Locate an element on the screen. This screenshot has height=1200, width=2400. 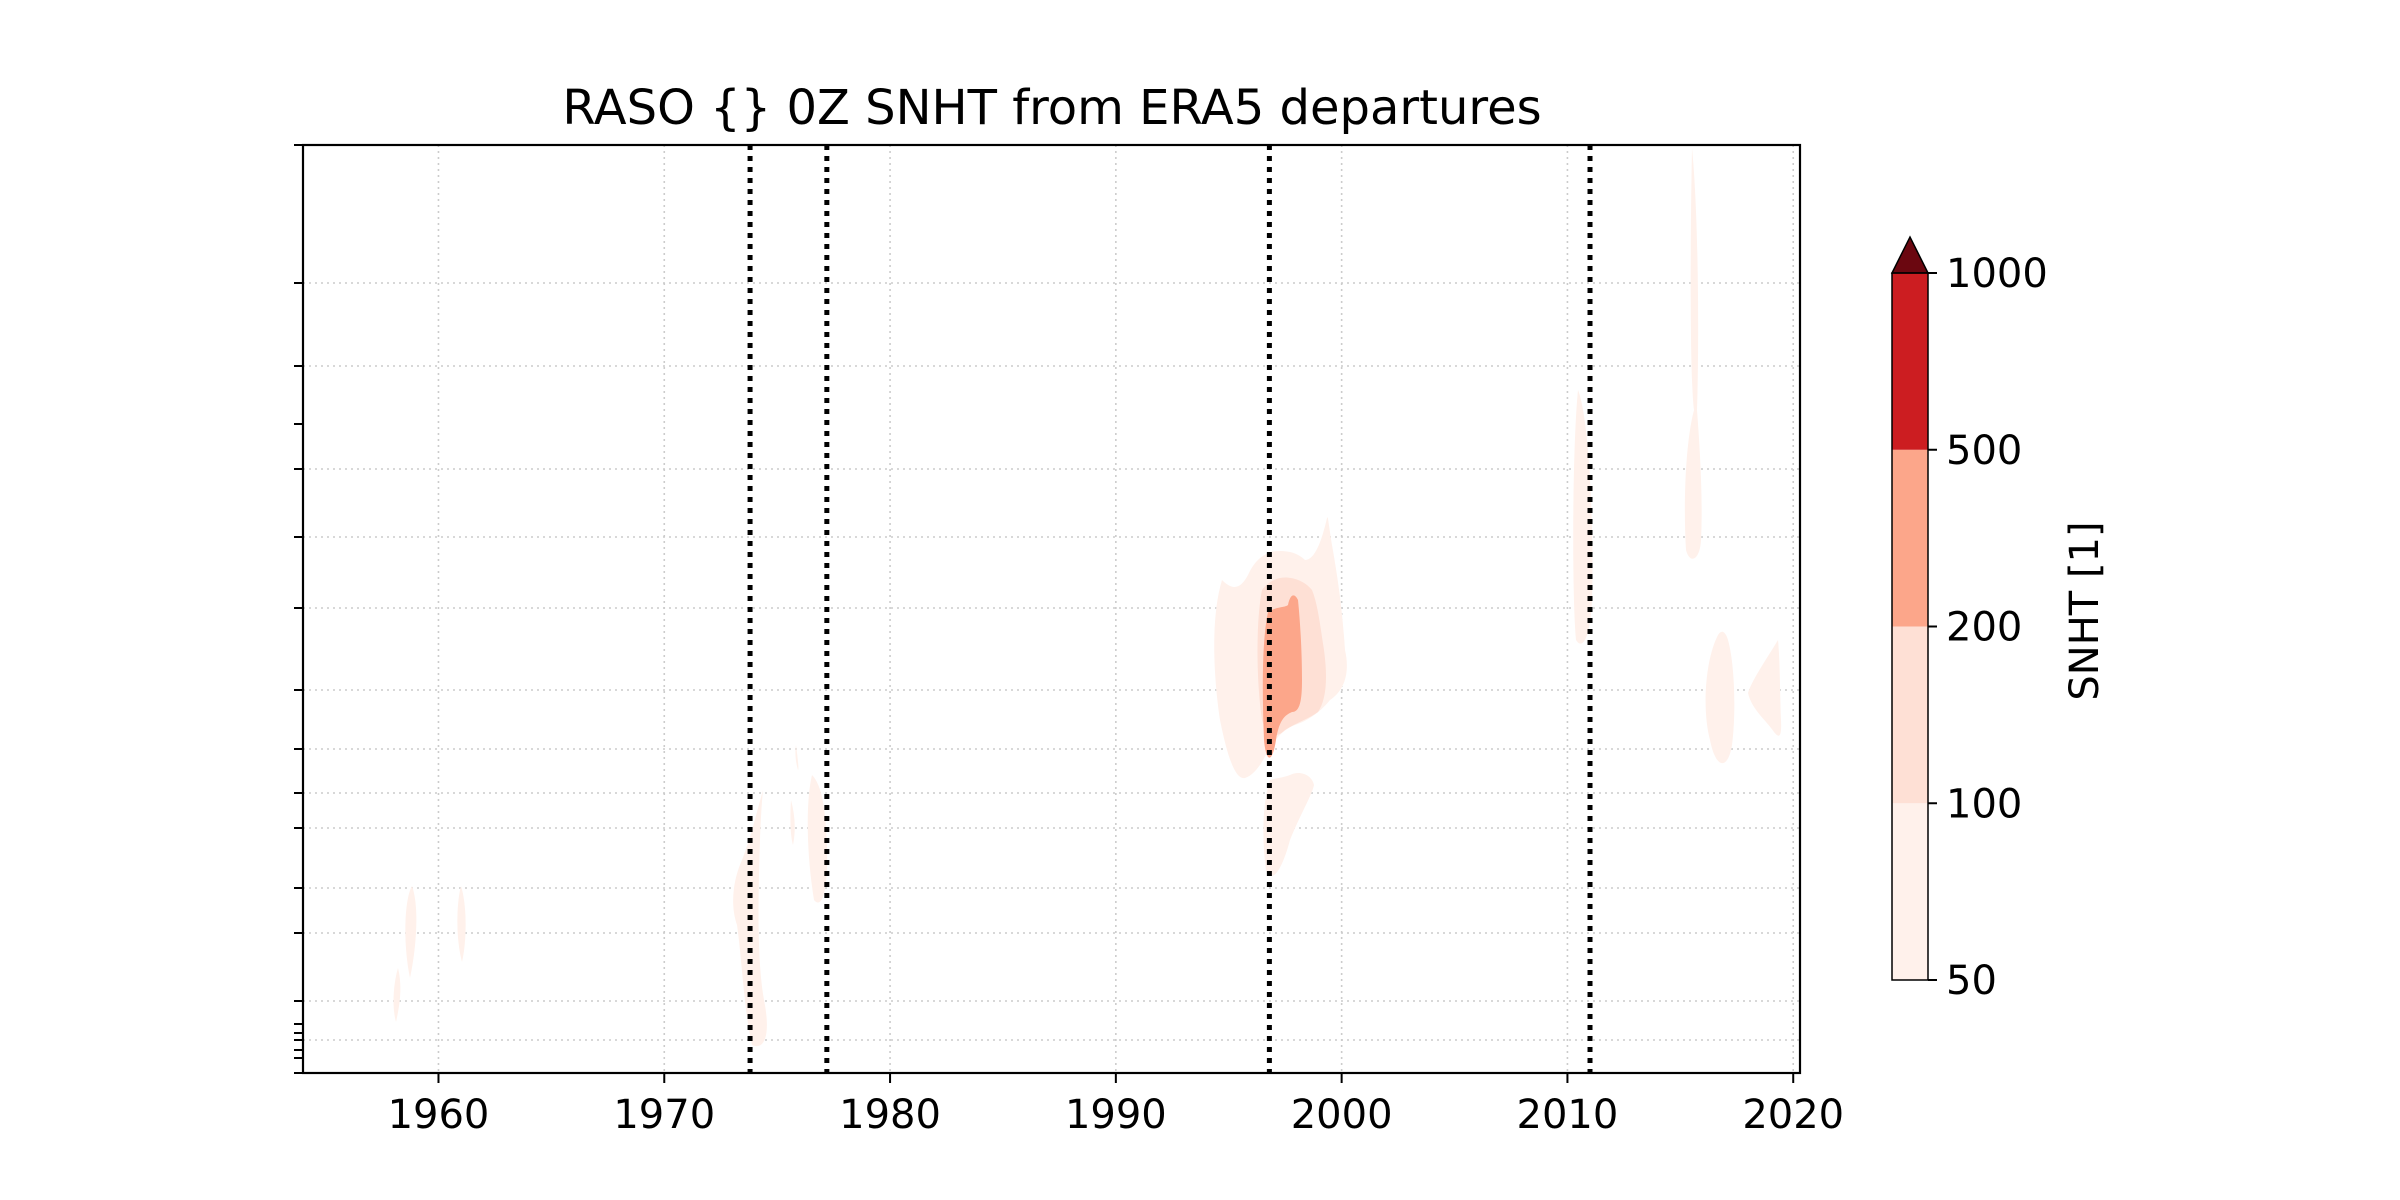
snht-region-1997-core is located at coordinates (1282, 676).